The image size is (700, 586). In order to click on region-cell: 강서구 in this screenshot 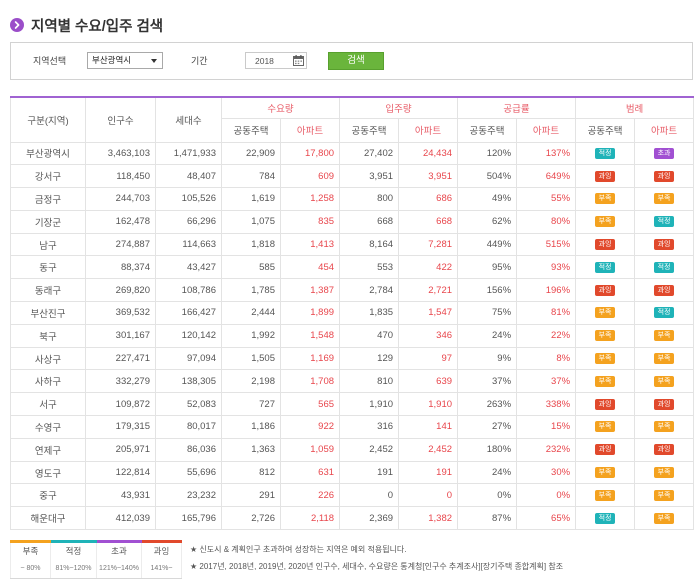, I will do `click(48, 176)`.